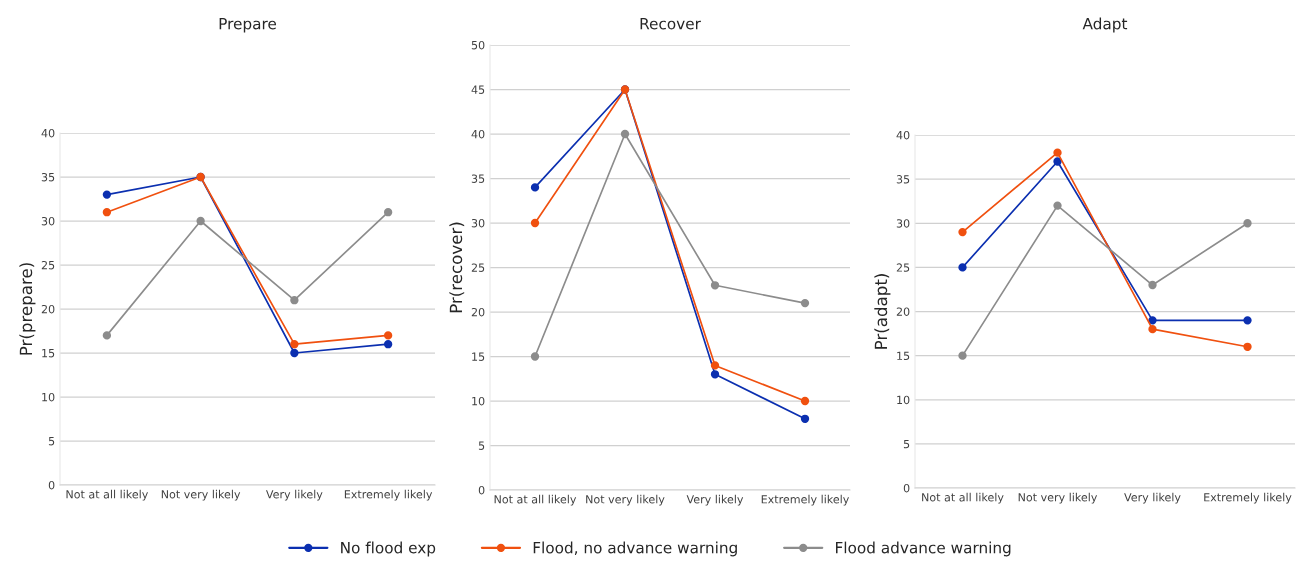 Image resolution: width=1301 pixels, height=573 pixels. What do you see at coordinates (248, 25) in the screenshot?
I see `chart-title: Prepare` at bounding box center [248, 25].